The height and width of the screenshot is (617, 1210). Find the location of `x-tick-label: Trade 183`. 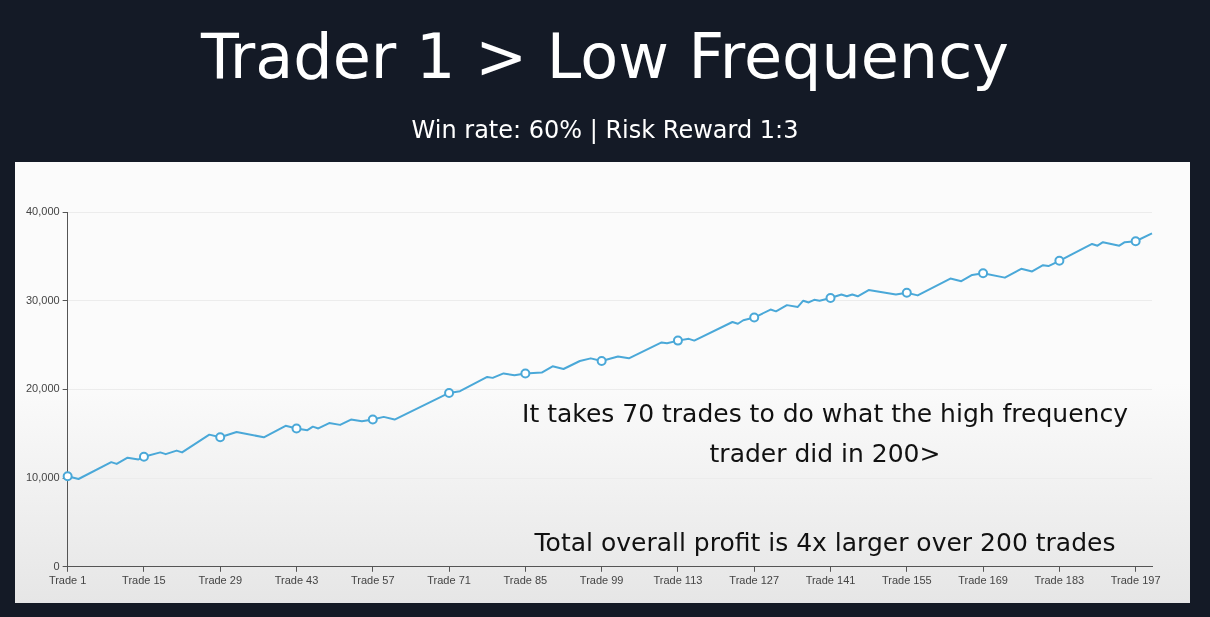

x-tick-label: Trade 183 is located at coordinates (1059, 580).